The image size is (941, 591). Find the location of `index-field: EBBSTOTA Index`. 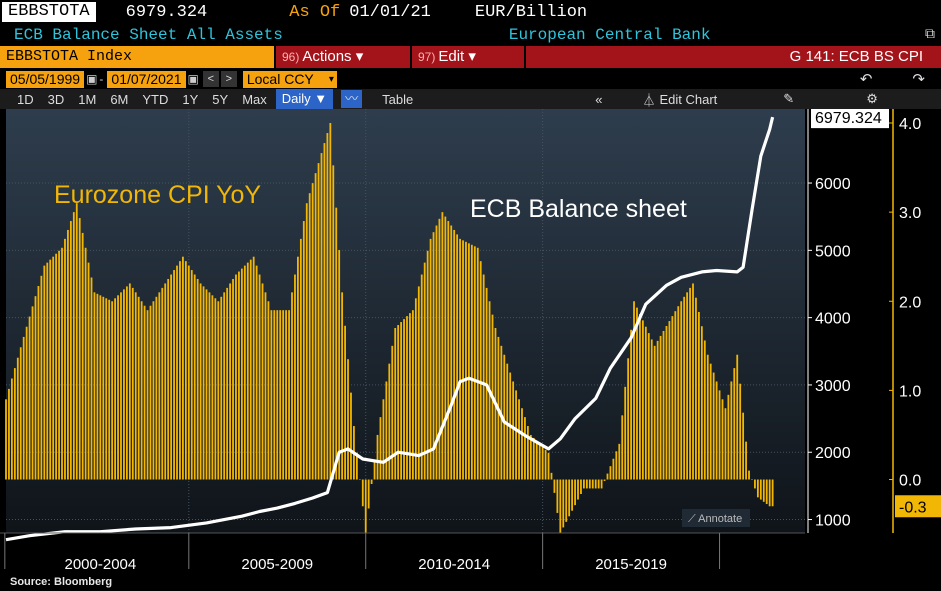

index-field: EBBSTOTA Index is located at coordinates (137, 57).